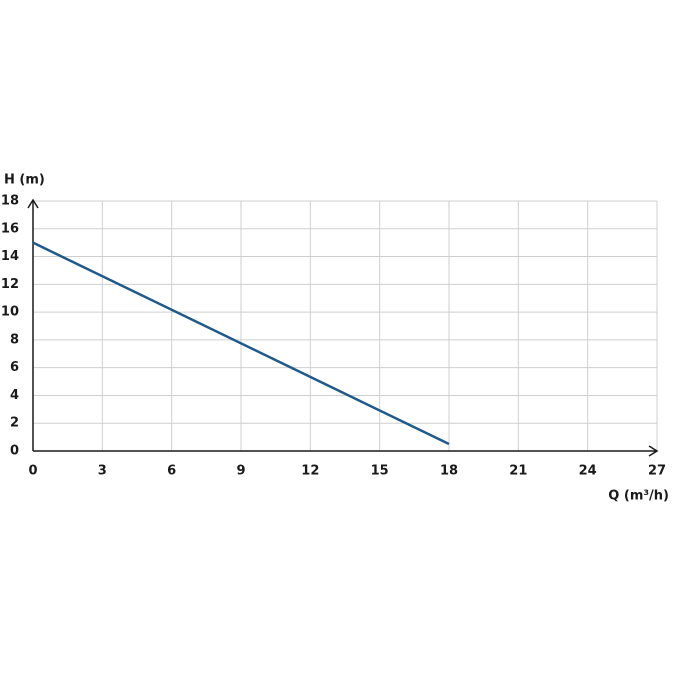 The image size is (675, 675). I want to click on x-tick-label: 9, so click(240, 471).